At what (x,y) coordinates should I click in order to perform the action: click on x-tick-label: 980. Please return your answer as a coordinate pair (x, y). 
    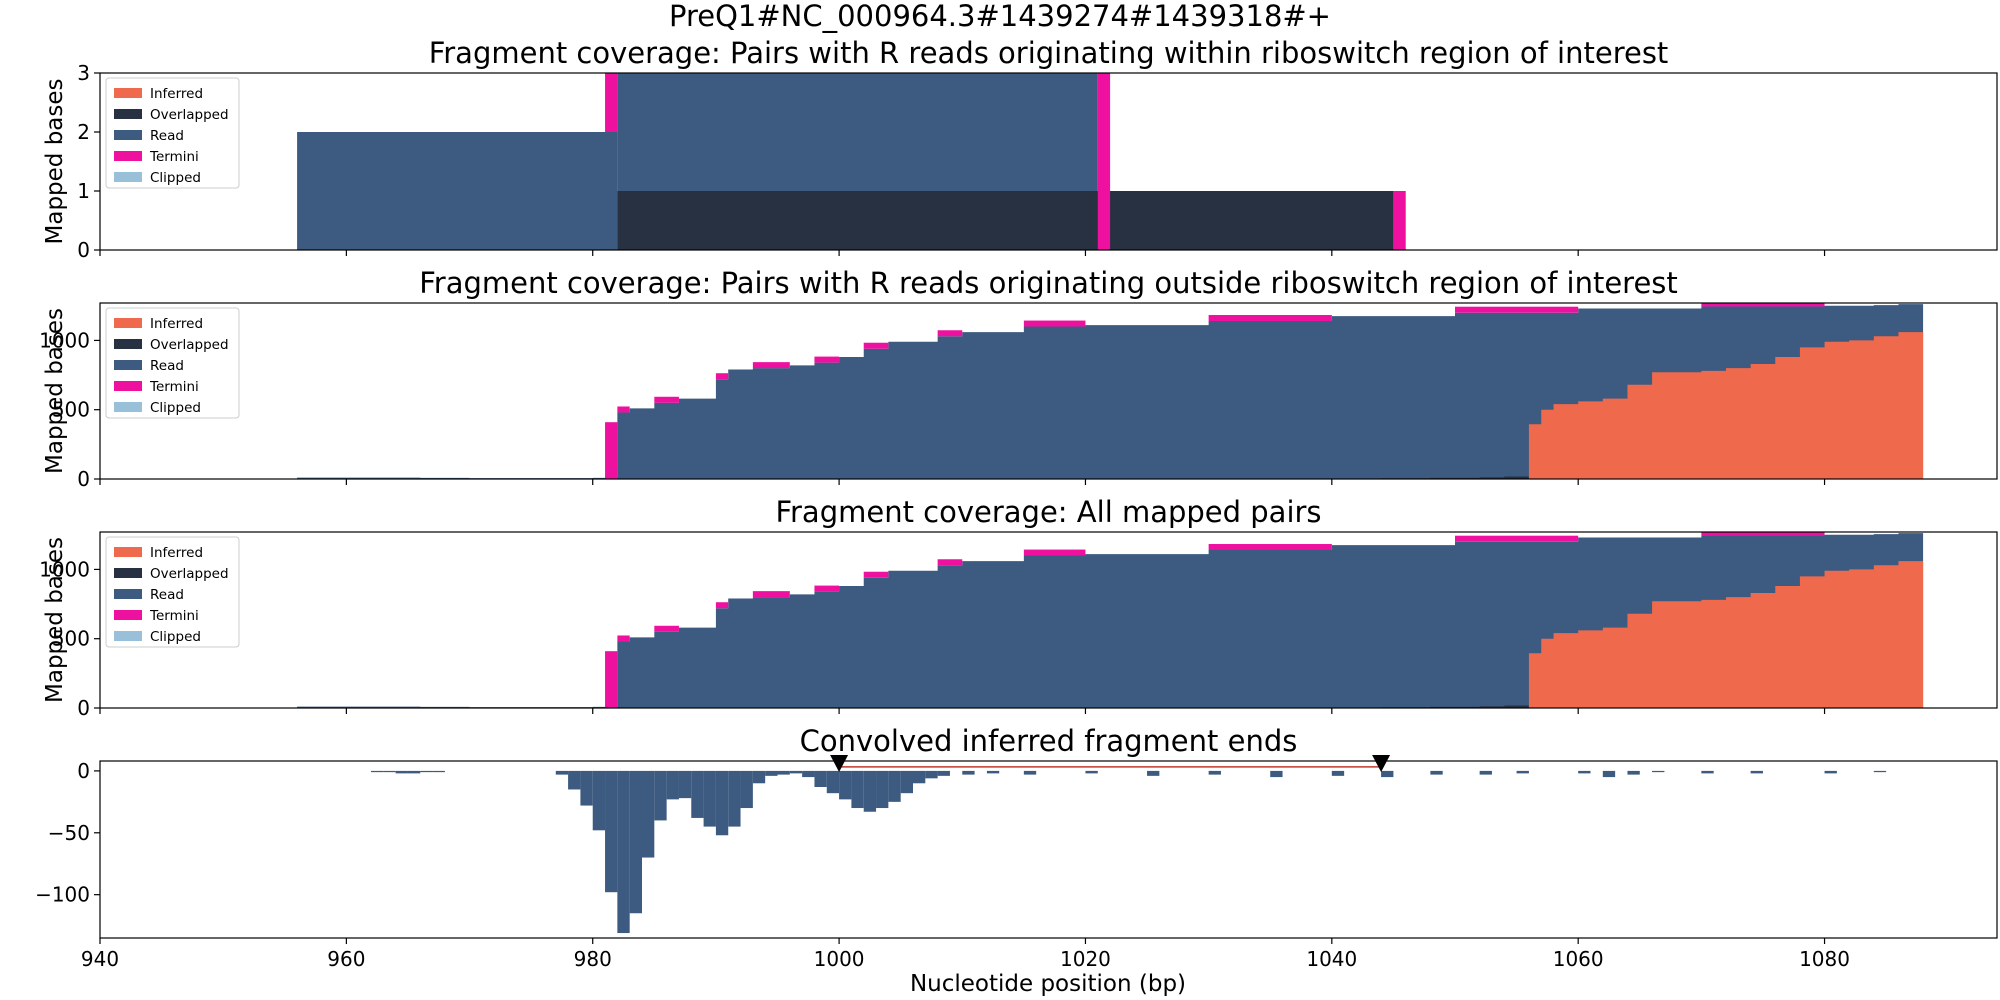
    Looking at the image, I should click on (593, 959).